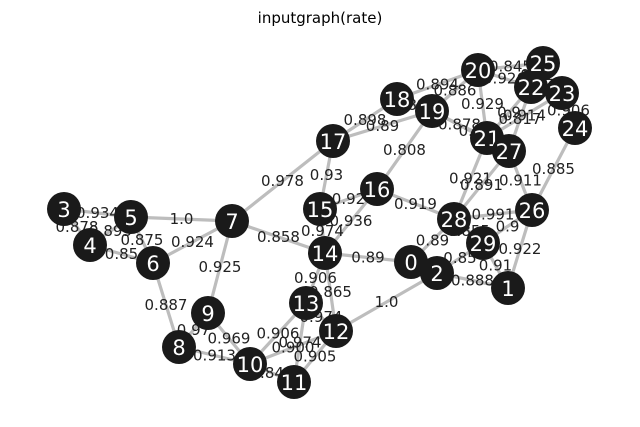 The height and width of the screenshot is (427, 640). I want to click on edge-label-24-26: 0.885, so click(553, 169).